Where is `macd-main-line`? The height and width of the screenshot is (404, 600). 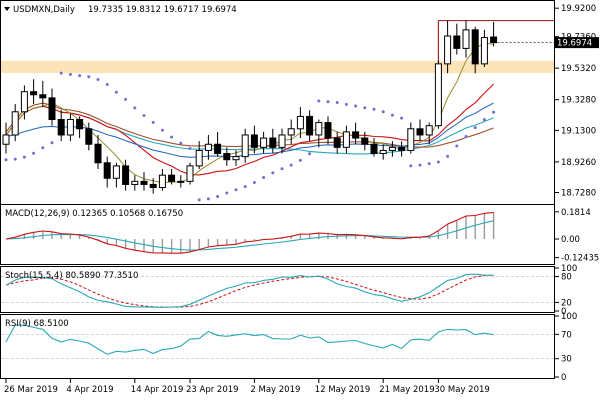 macd-main-line is located at coordinates (249, 232).